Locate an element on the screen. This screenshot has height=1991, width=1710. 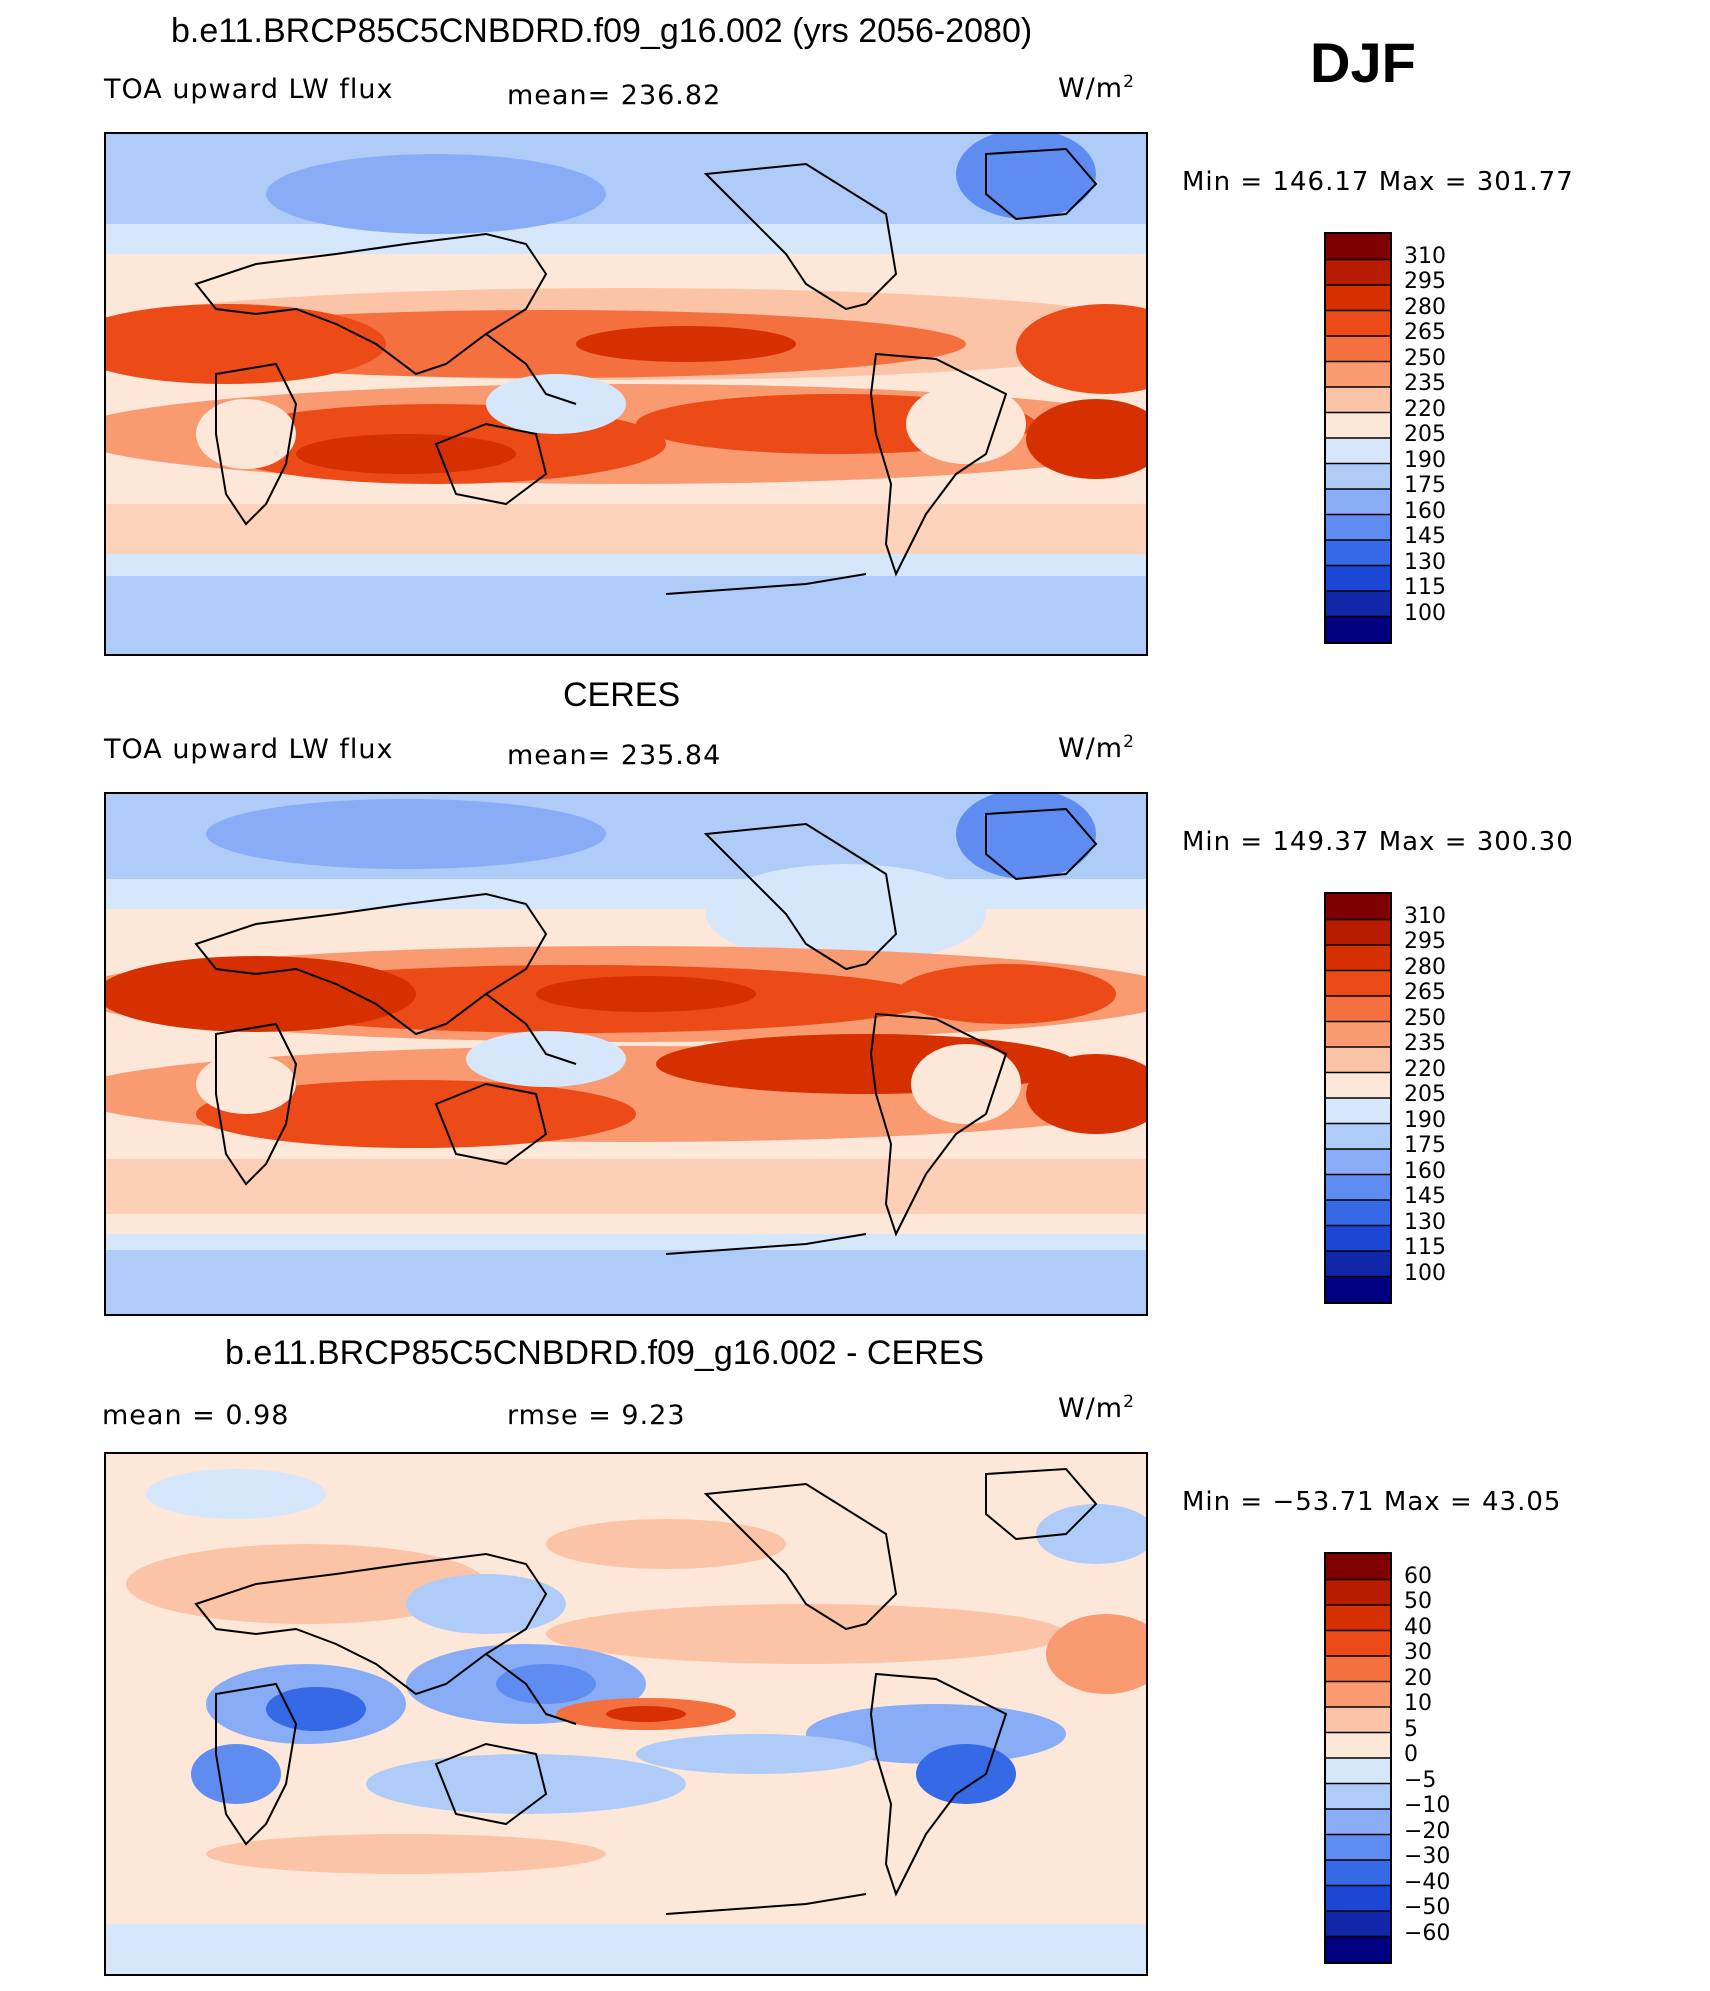
colorbar-tick-label: 205 is located at coordinates (1425, 434).